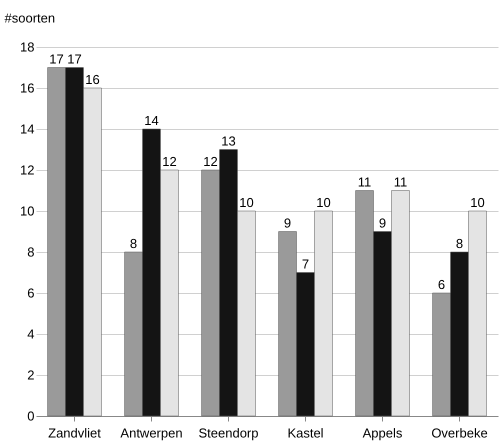 Image resolution: width=504 pixels, height=444 pixels. I want to click on x-tick-label: Steendorp, so click(228, 433).